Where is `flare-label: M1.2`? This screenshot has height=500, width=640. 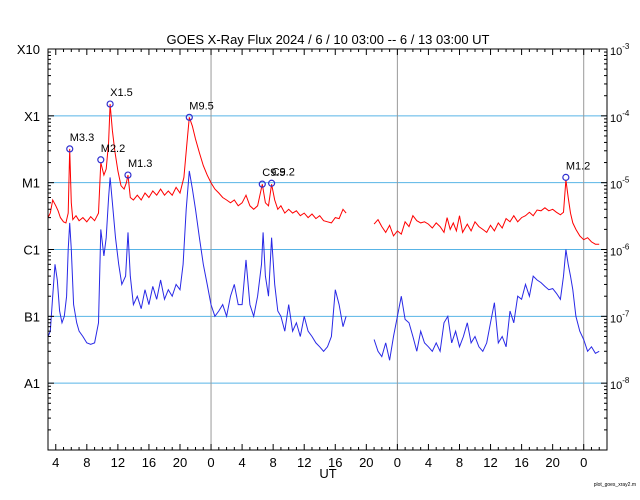 flare-label: M1.2 is located at coordinates (578, 166).